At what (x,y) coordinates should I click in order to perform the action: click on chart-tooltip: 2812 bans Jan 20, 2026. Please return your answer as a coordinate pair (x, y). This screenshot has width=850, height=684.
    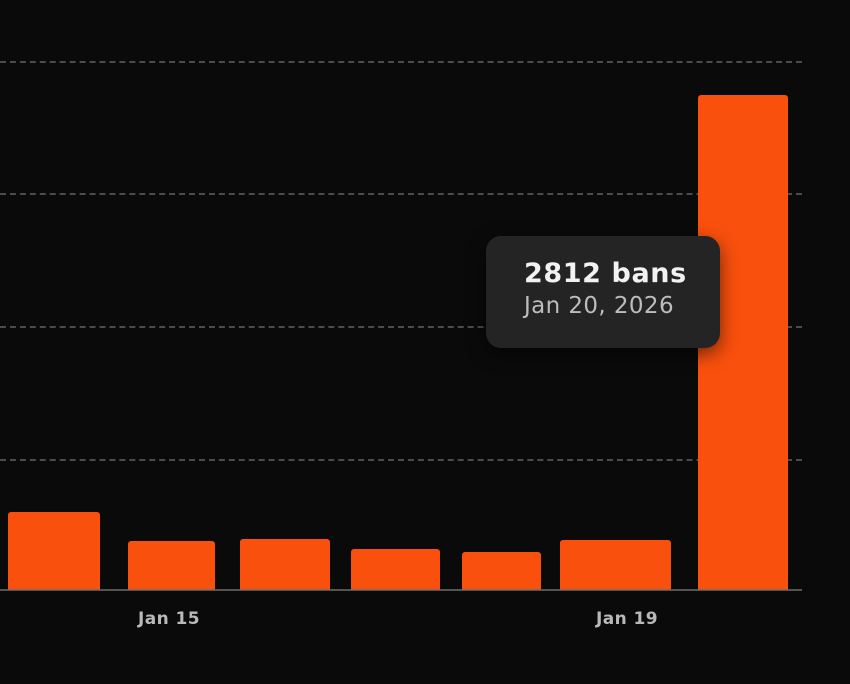
    Looking at the image, I should click on (603, 292).